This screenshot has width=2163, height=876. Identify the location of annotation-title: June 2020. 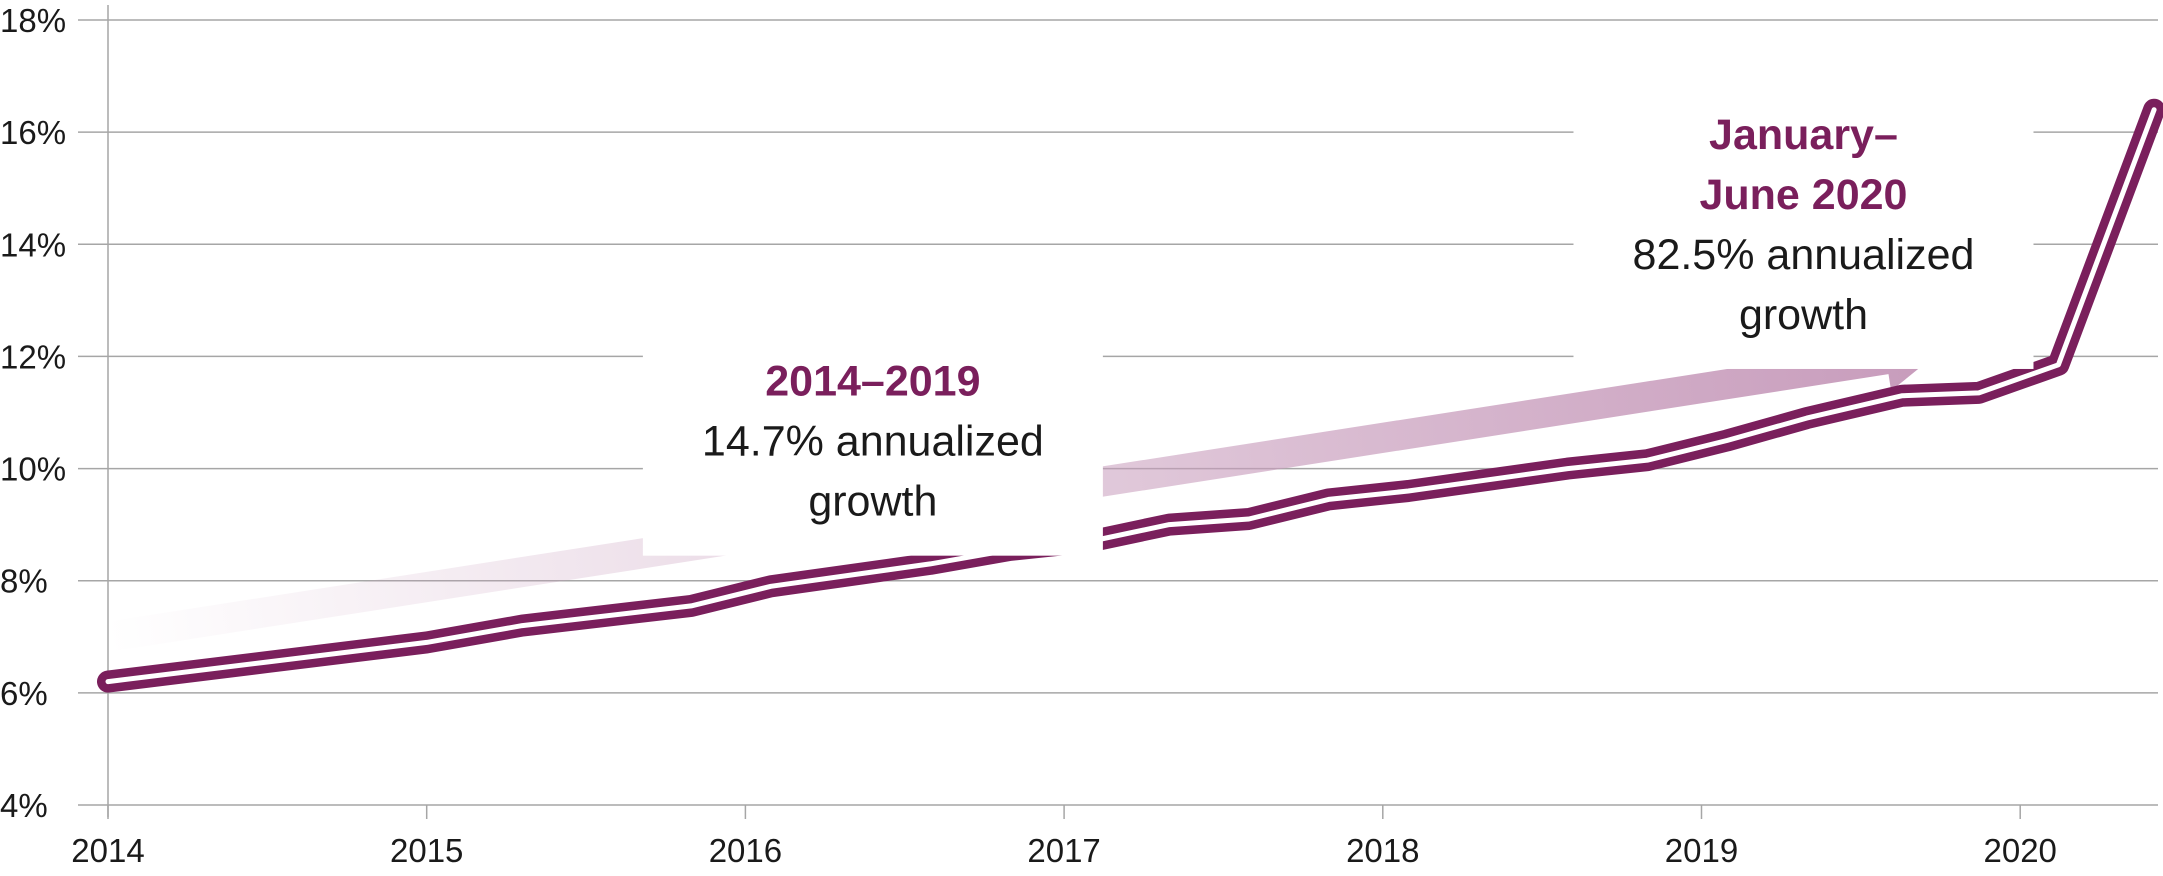
(1803, 195).